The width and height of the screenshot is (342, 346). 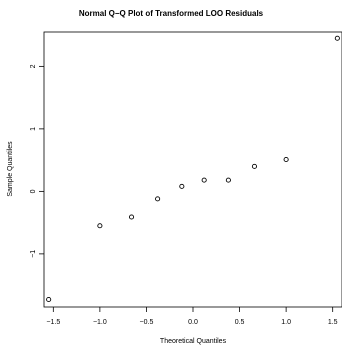 I want to click on x-axis-label: Theoretical Quantiles, so click(x=193, y=341).